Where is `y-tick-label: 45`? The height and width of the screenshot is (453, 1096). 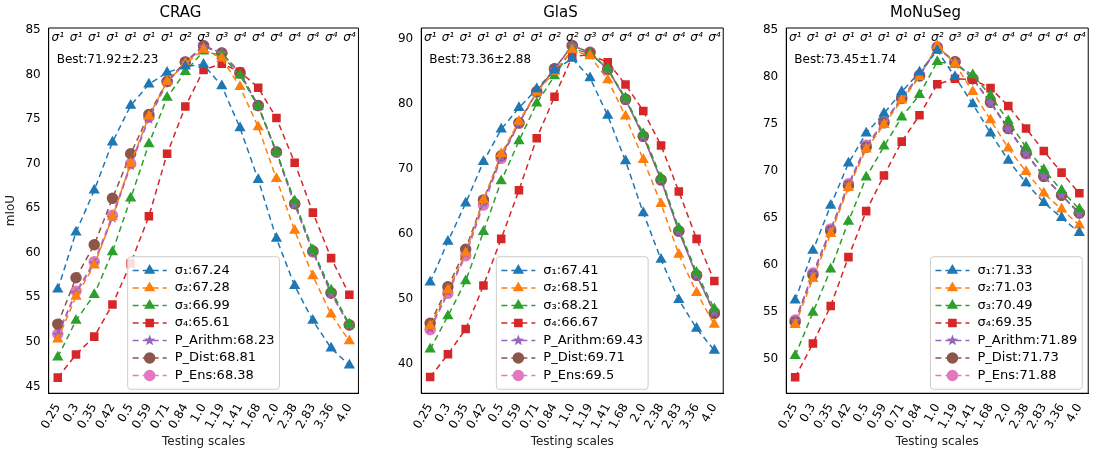 y-tick-label: 45 is located at coordinates (33, 385).